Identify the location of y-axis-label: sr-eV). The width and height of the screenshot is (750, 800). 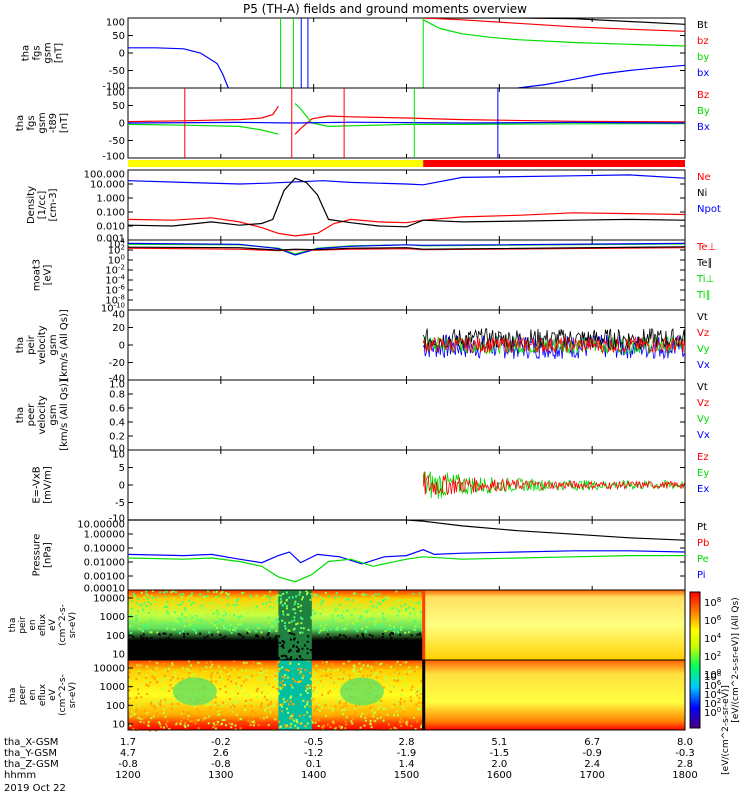
(73, 625).